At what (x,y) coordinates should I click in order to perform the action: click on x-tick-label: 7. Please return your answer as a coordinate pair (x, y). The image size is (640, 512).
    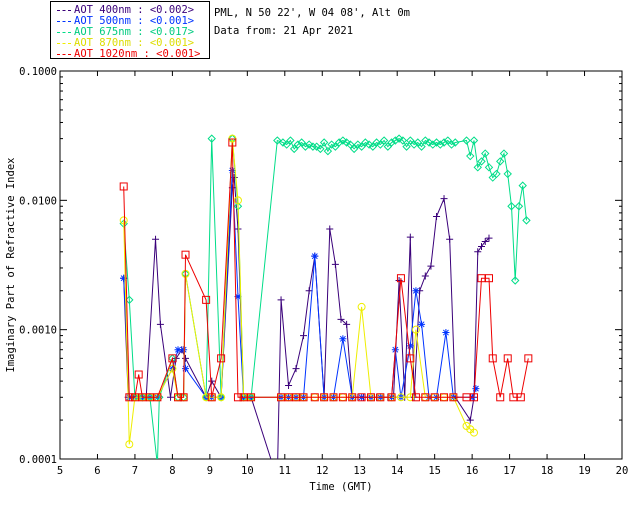
    Looking at the image, I should click on (135, 471).